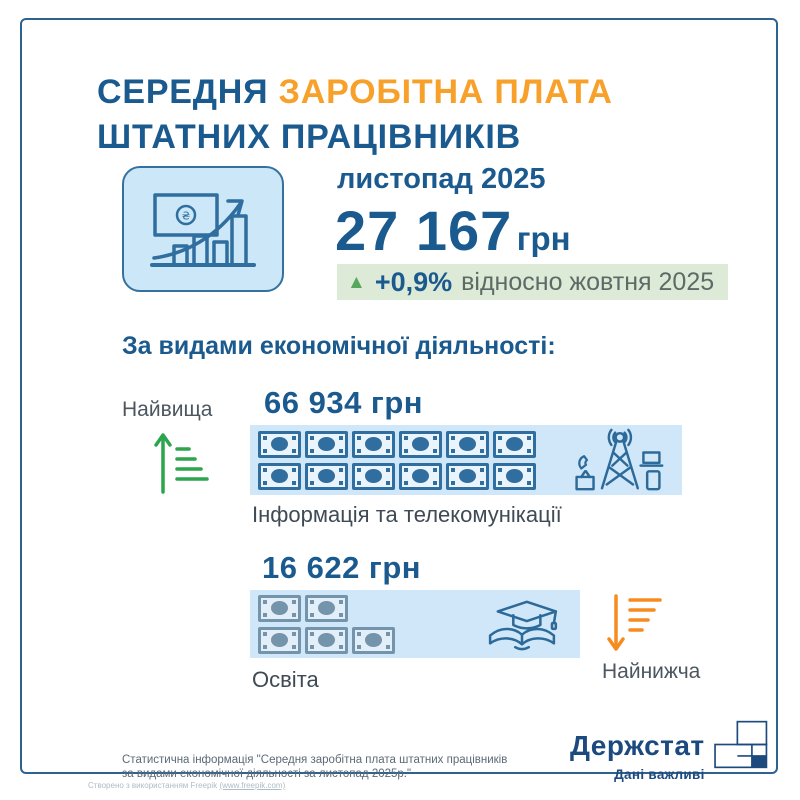 The image size is (800, 800). What do you see at coordinates (740, 744) in the screenshot?
I see `derzhstat-logo-mark-icon` at bounding box center [740, 744].